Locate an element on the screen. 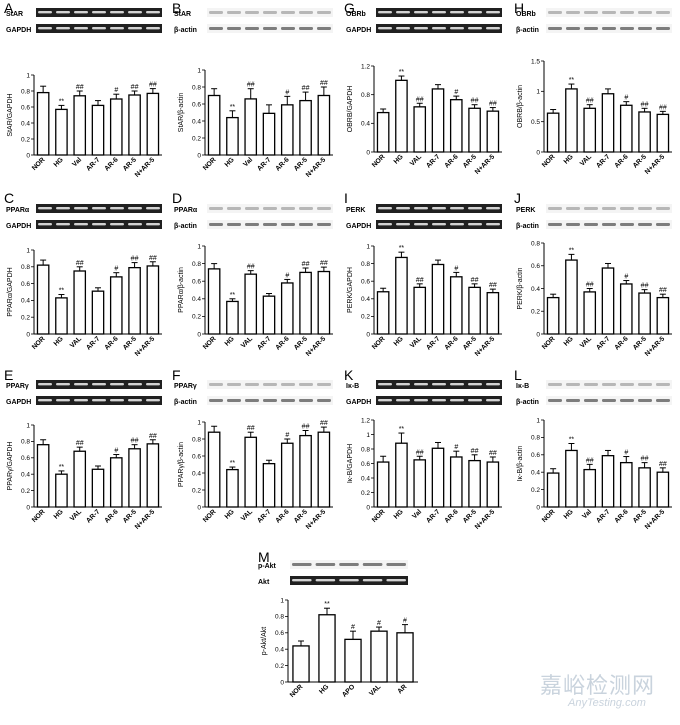 This screenshot has height=725, width=680. blot-label: β-actin is located at coordinates (185, 226).